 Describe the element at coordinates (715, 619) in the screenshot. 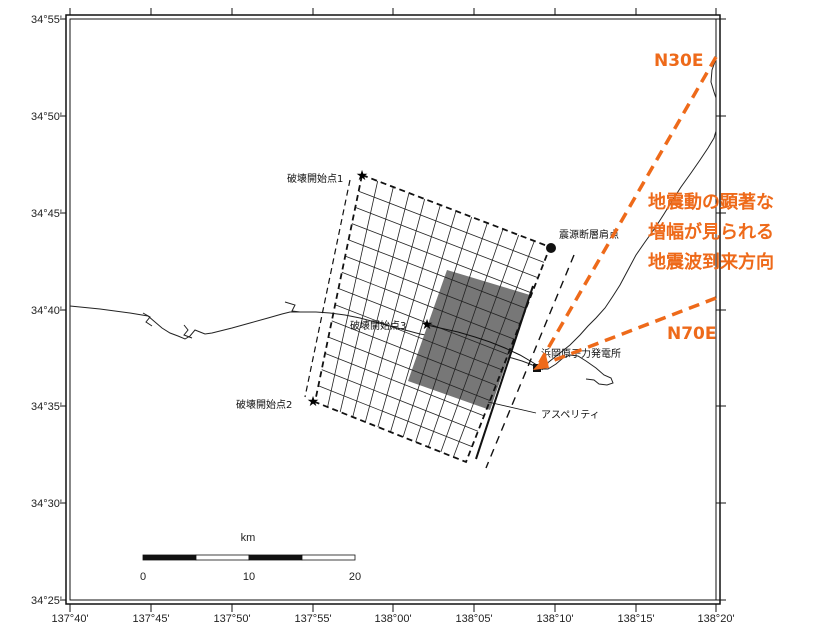

I see `longitude-tick-label: 138°20'` at that location.